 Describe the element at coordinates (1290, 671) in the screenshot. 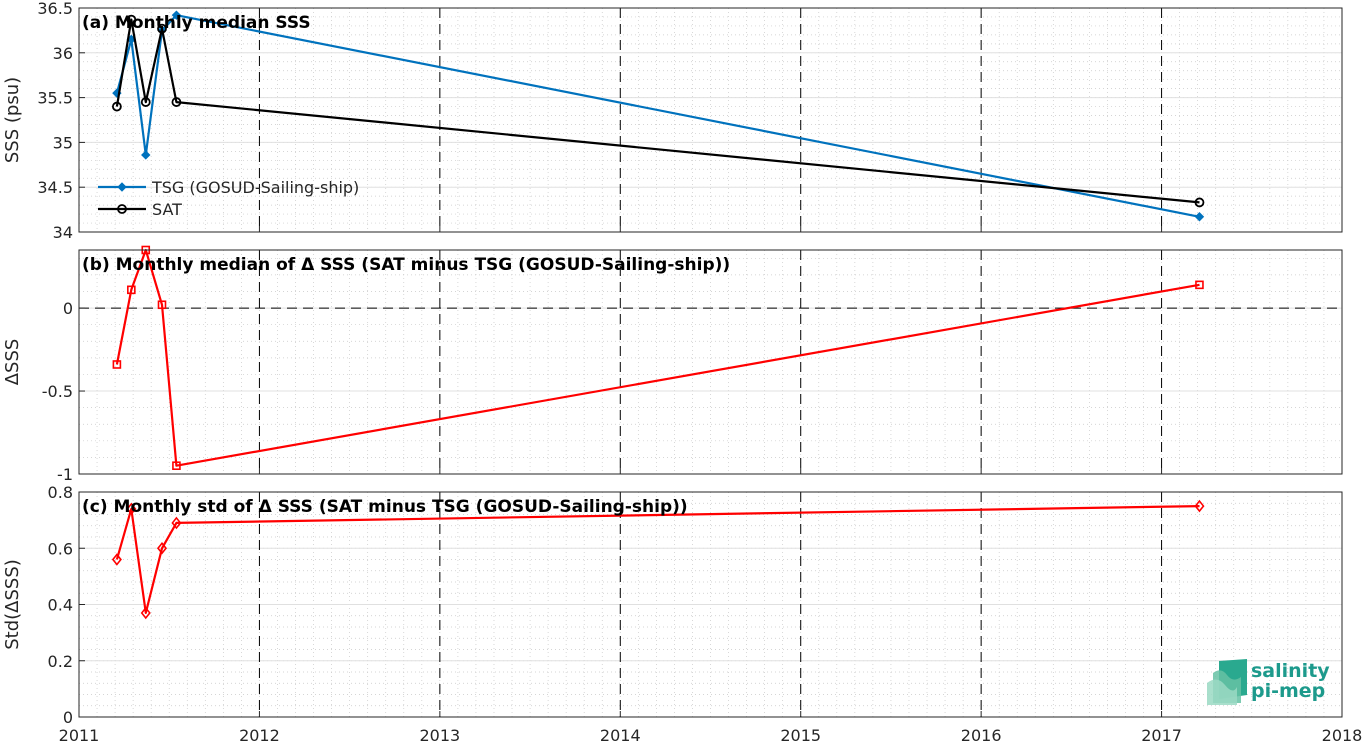

I see `logo-text-line1: salinity` at that location.